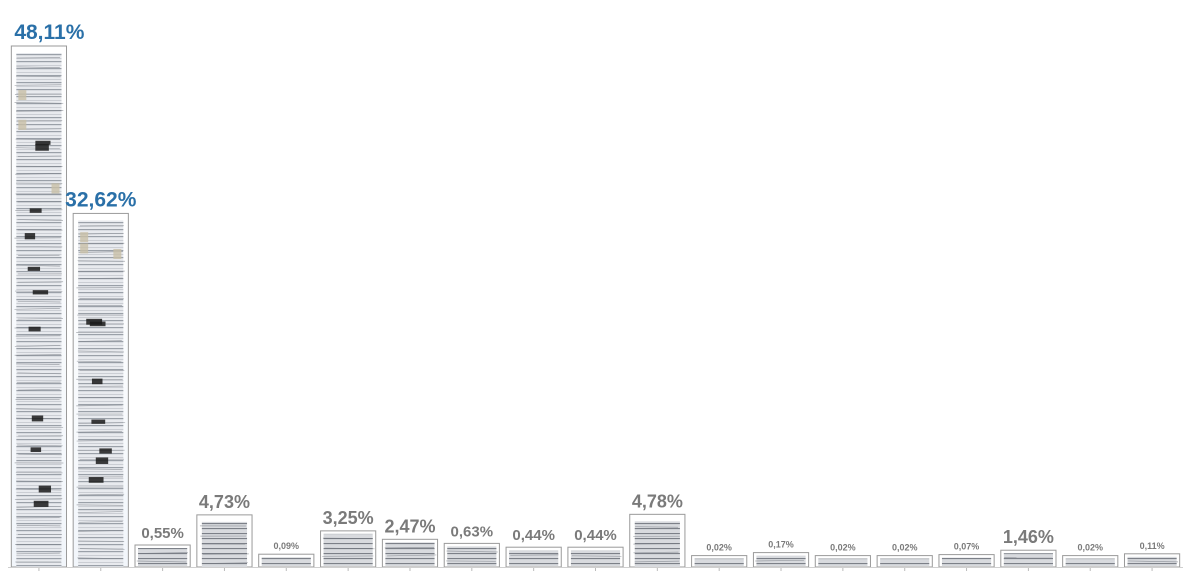 The width and height of the screenshot is (1185, 572). Describe the element at coordinates (287, 546) in the screenshot. I see `bar-label-5: 0,09%` at that location.